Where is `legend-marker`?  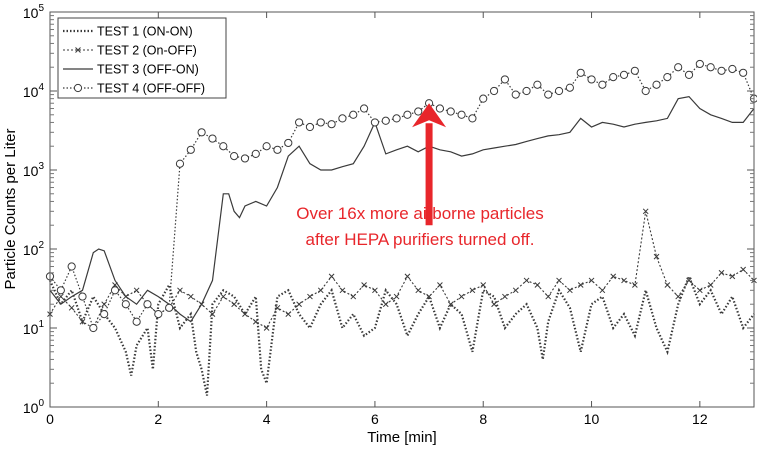
legend-marker is located at coordinates (78, 88).